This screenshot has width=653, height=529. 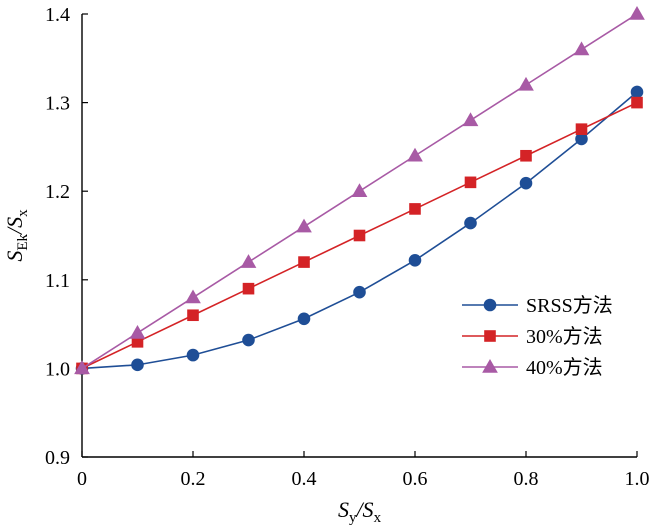 What do you see at coordinates (564, 367) in the screenshot?
I see `legend-label: 40%方法` at bounding box center [564, 367].